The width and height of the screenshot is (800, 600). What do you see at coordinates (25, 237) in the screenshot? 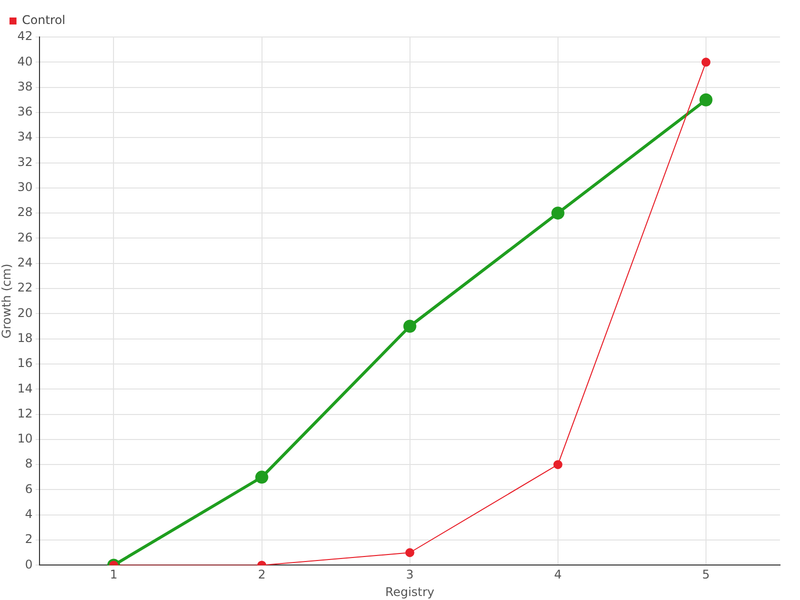
I see `y-tick-label: 26` at bounding box center [25, 237].